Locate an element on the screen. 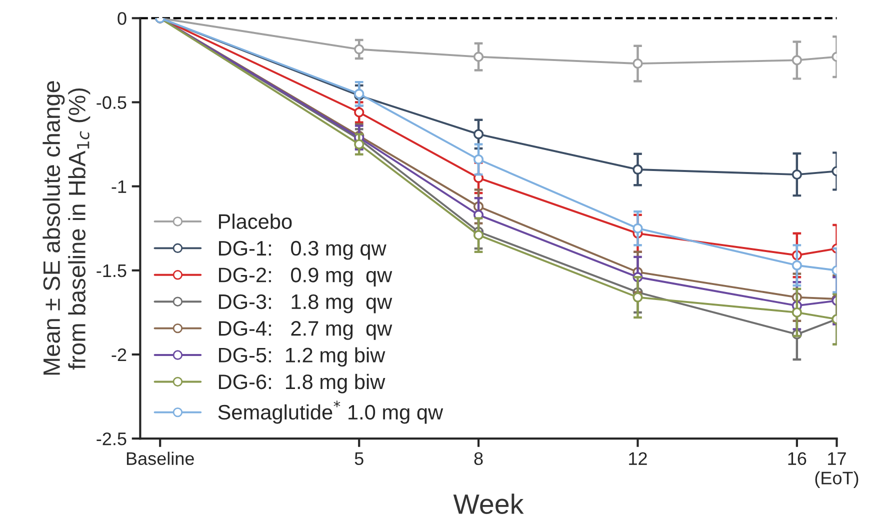  x-tick-label: 12 is located at coordinates (638, 458).